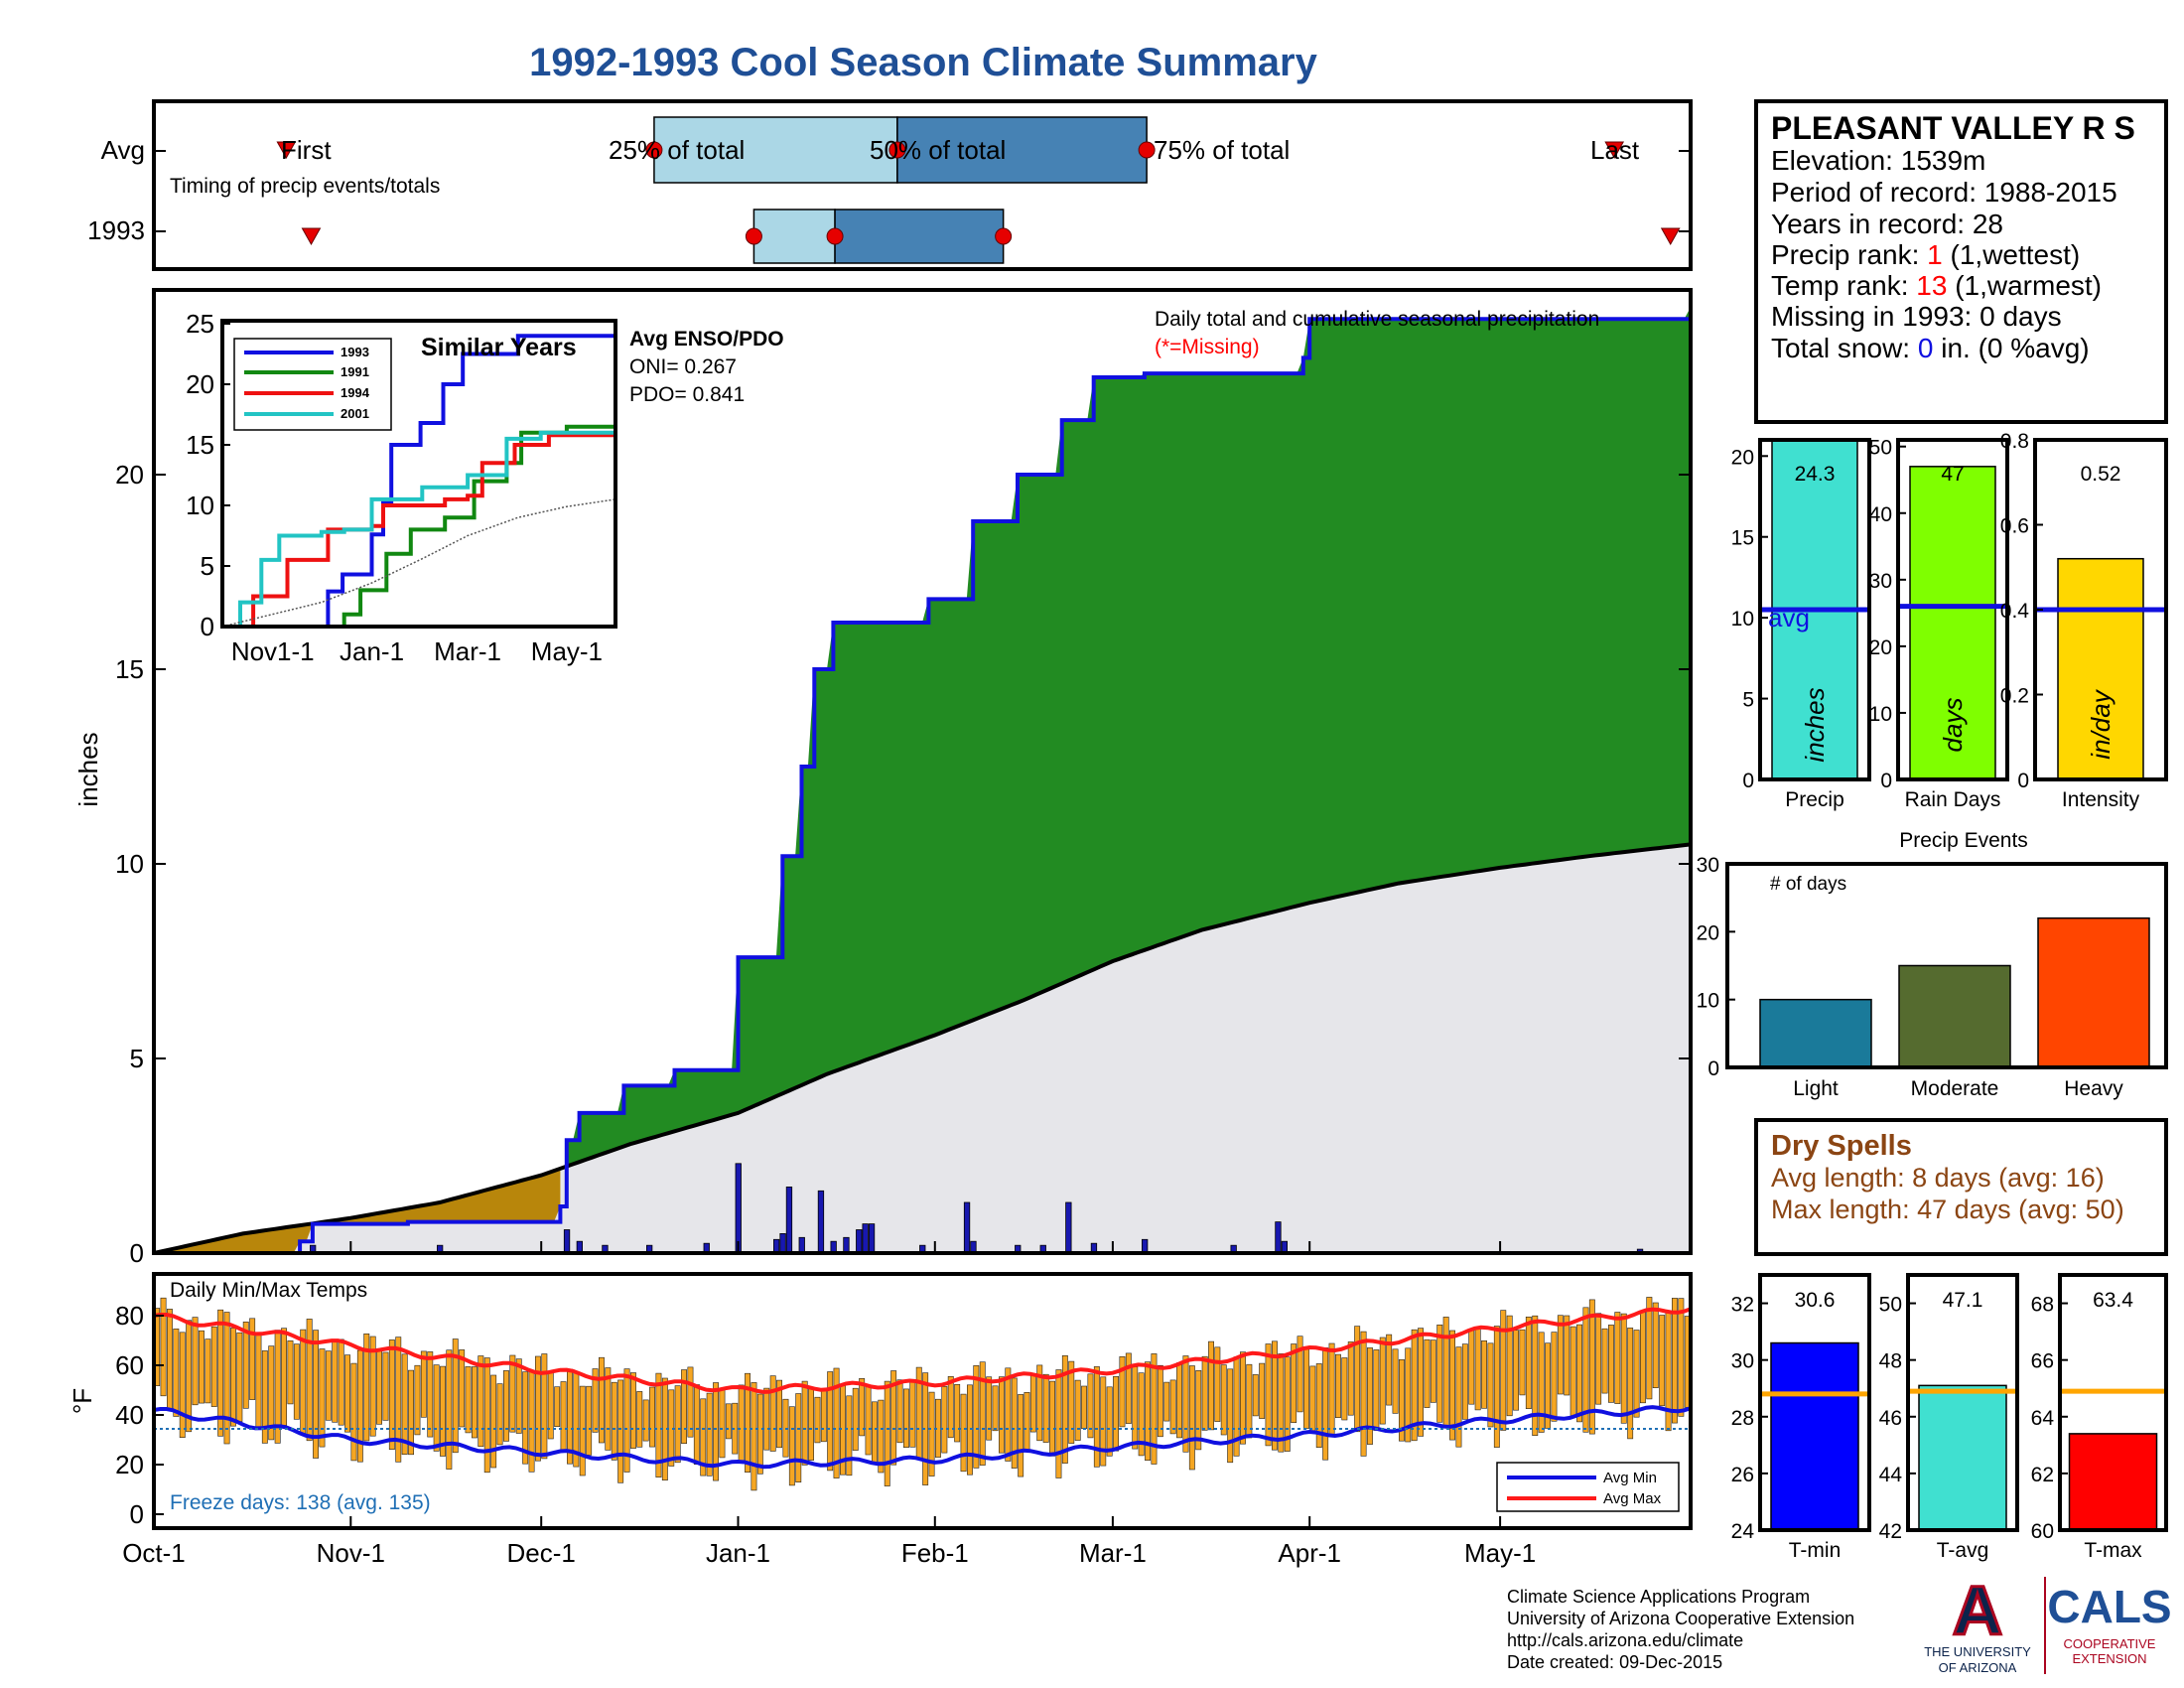 This screenshot has height=1688, width=2184. Describe the element at coordinates (306, 150) in the screenshot. I see `timing-first-label: First` at that location.